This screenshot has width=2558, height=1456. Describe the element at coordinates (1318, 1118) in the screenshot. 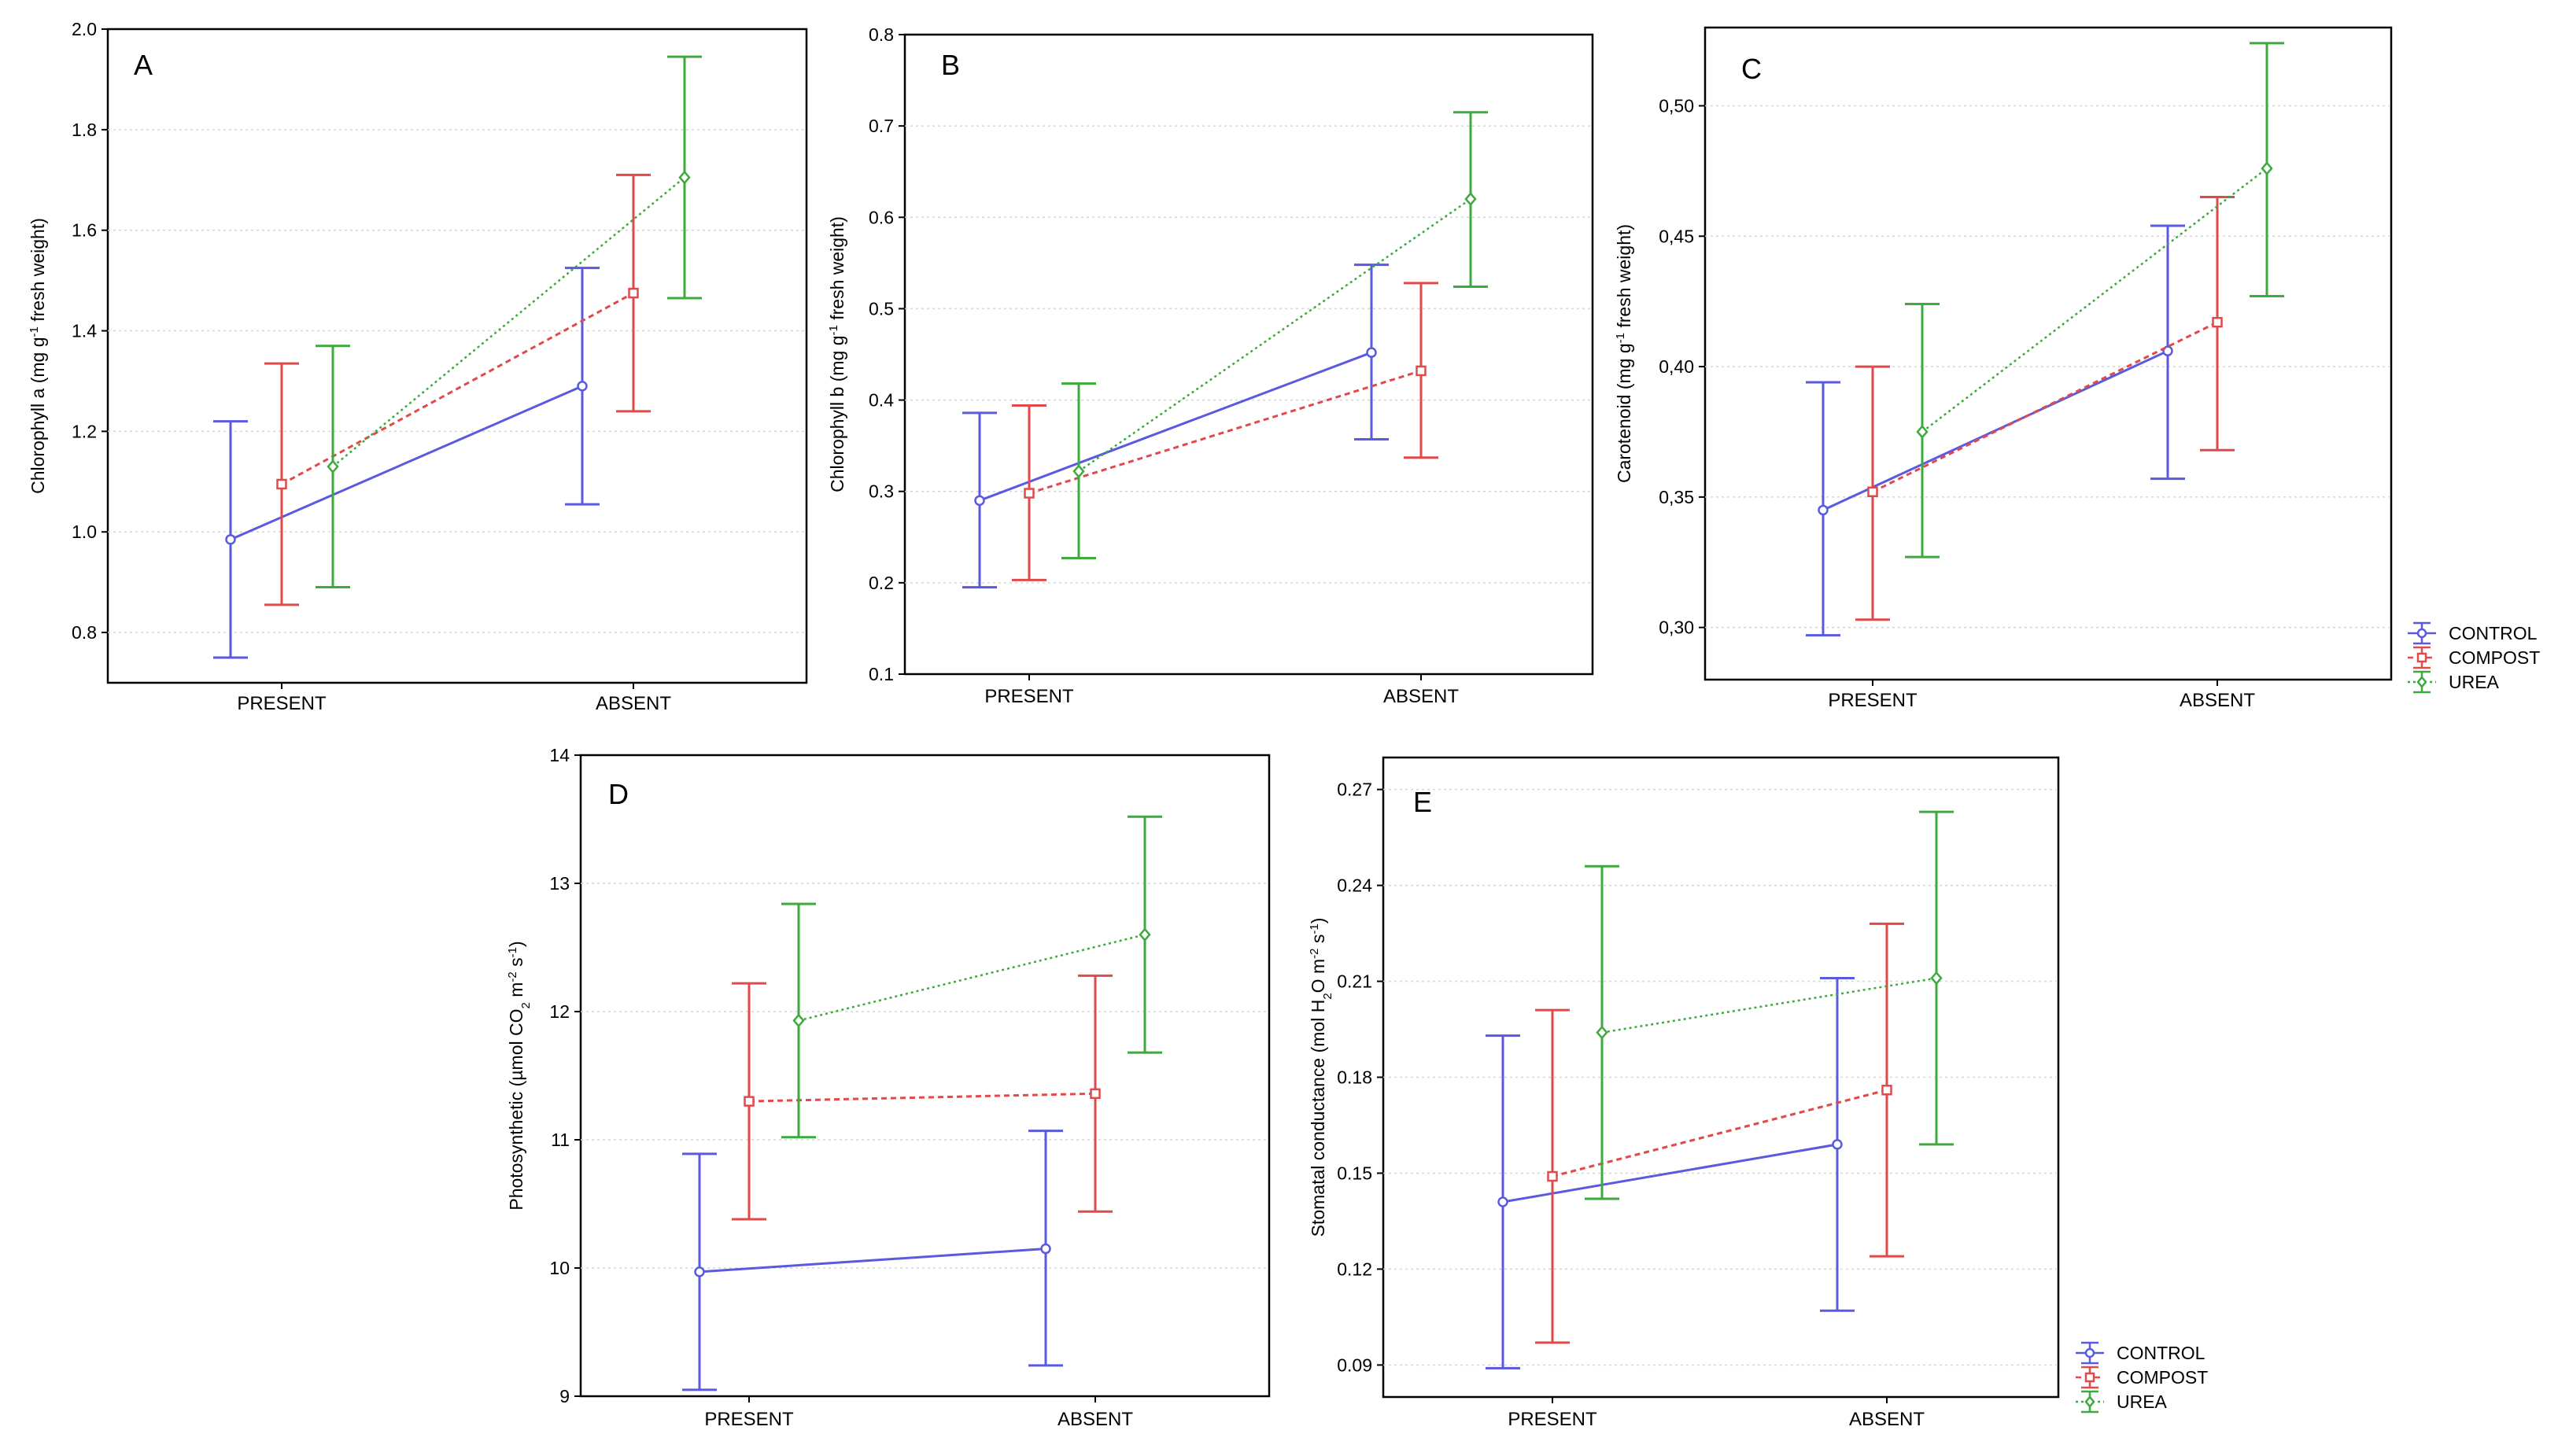

I see `y-axis-label-text: Stomatal conductance (mol H` at that location.